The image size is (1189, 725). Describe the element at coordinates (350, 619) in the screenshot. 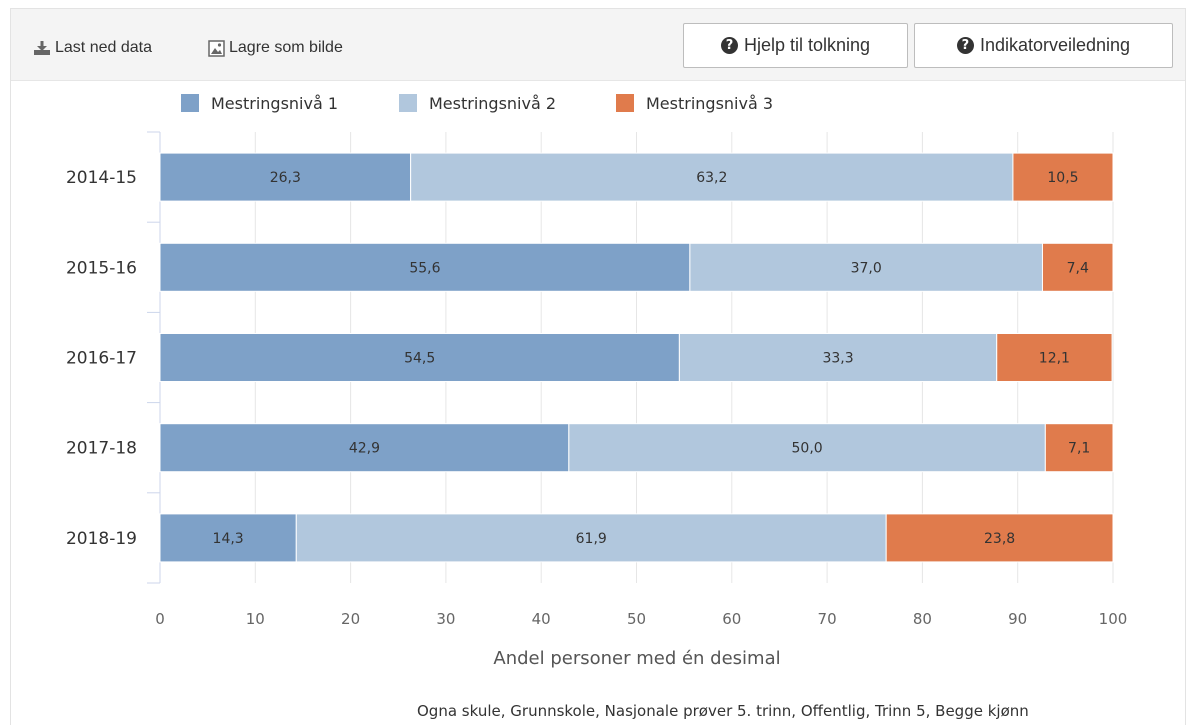

I see `x-tick-label: 20` at that location.